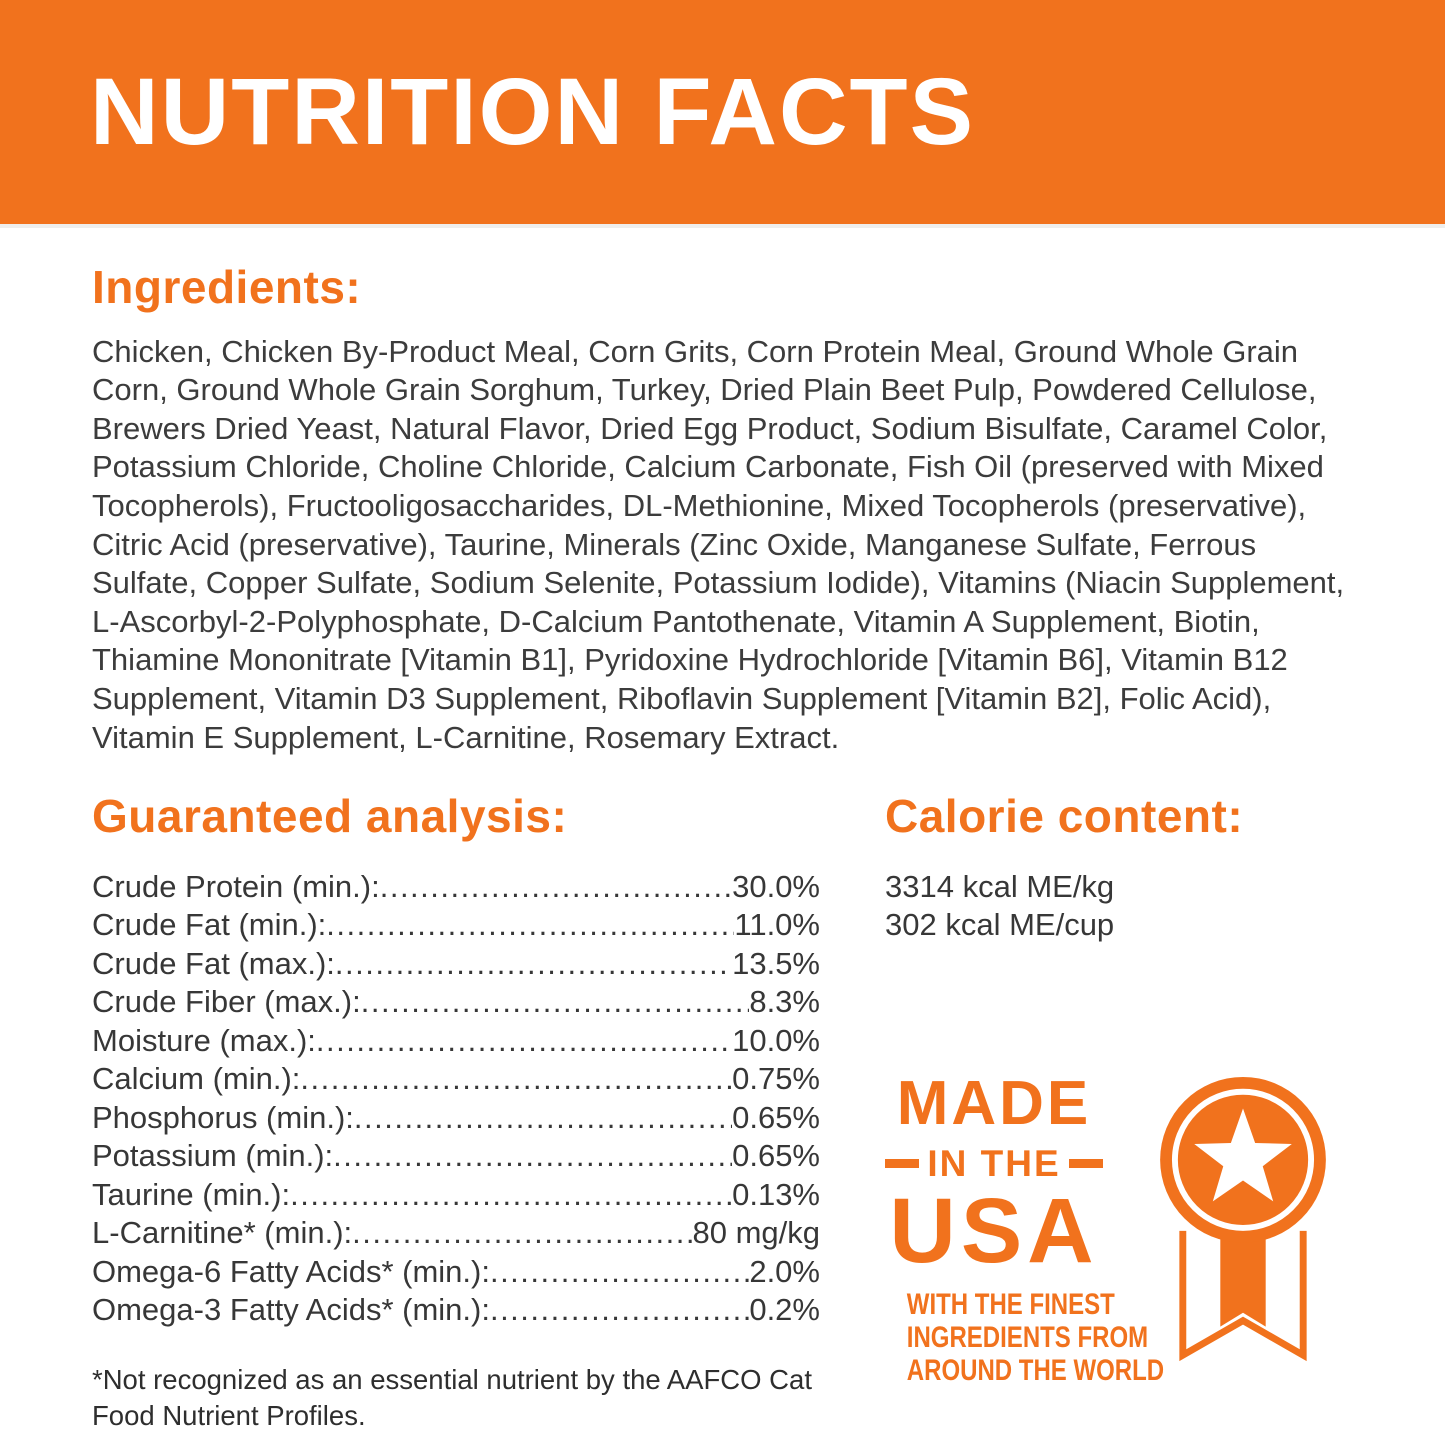 Image resolution: width=1445 pixels, height=1445 pixels. Describe the element at coordinates (1000, 886) in the screenshot. I see `calorie-kcal-per-kg: 3314 kcal ME/kg` at that location.